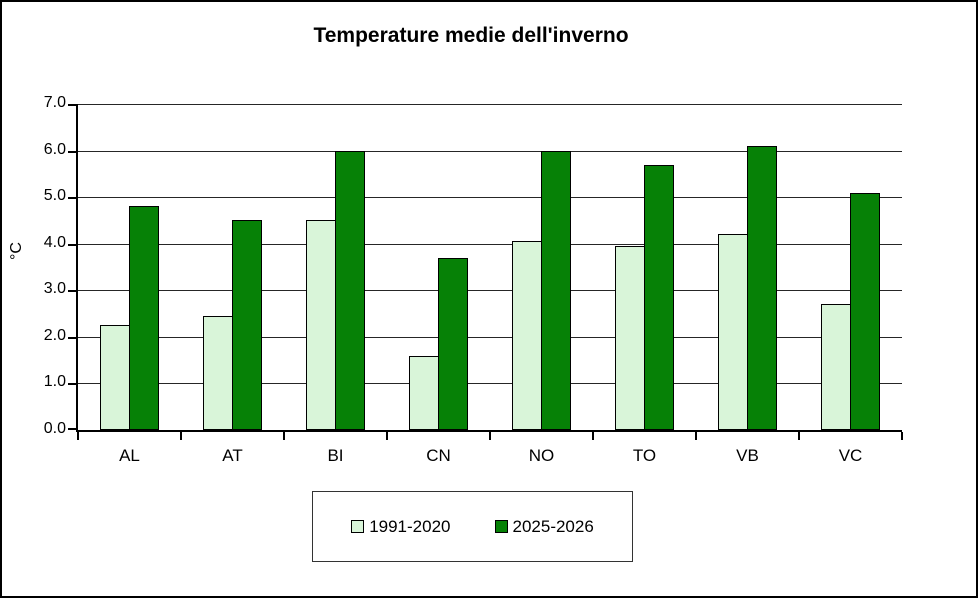 The height and width of the screenshot is (598, 978). I want to click on legend-label: 1991-2020, so click(410, 526).